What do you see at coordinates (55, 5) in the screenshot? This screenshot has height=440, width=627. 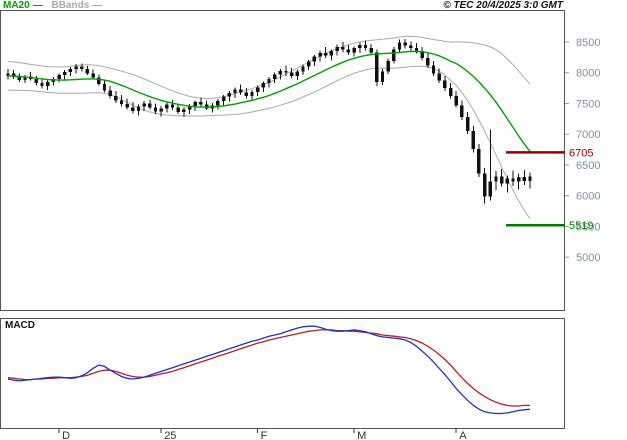 I see `legend: MA20— BBands —` at bounding box center [55, 5].